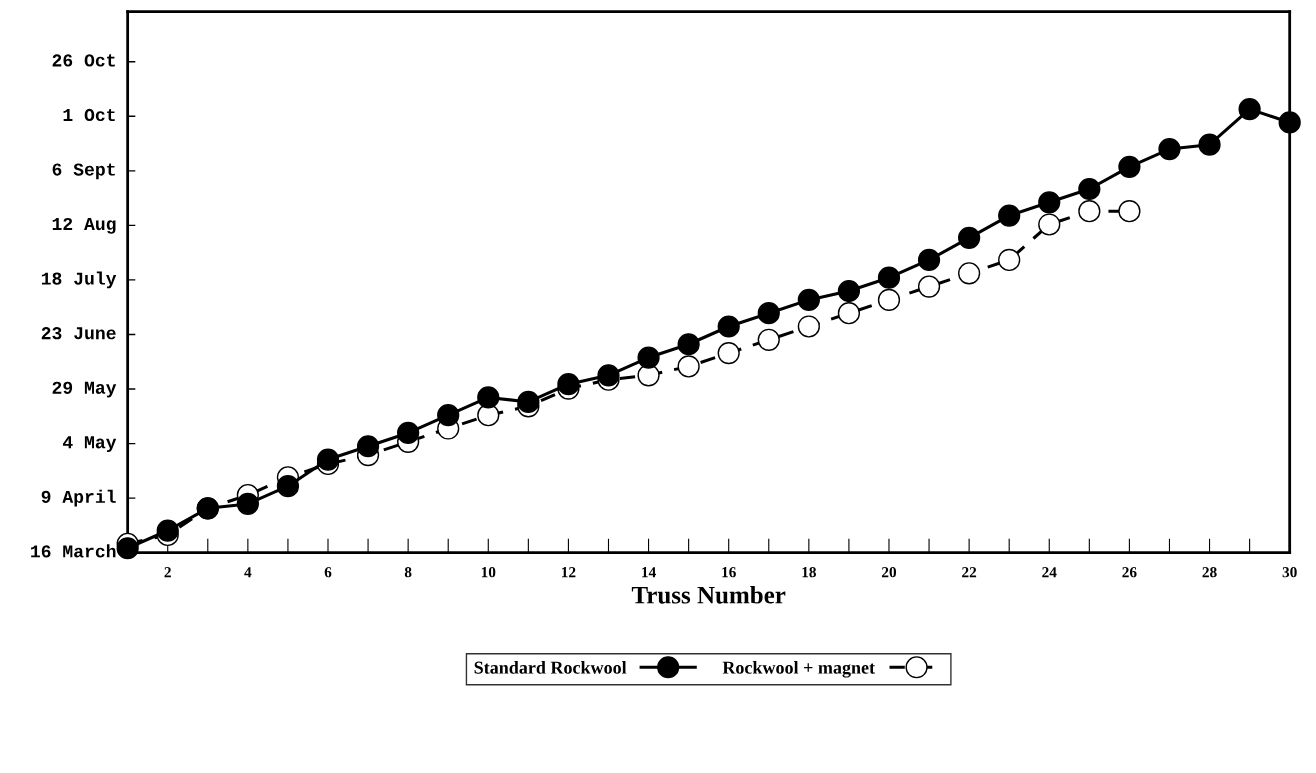 The image size is (1316, 773). I want to click on text: 4 May, so click(89, 444).